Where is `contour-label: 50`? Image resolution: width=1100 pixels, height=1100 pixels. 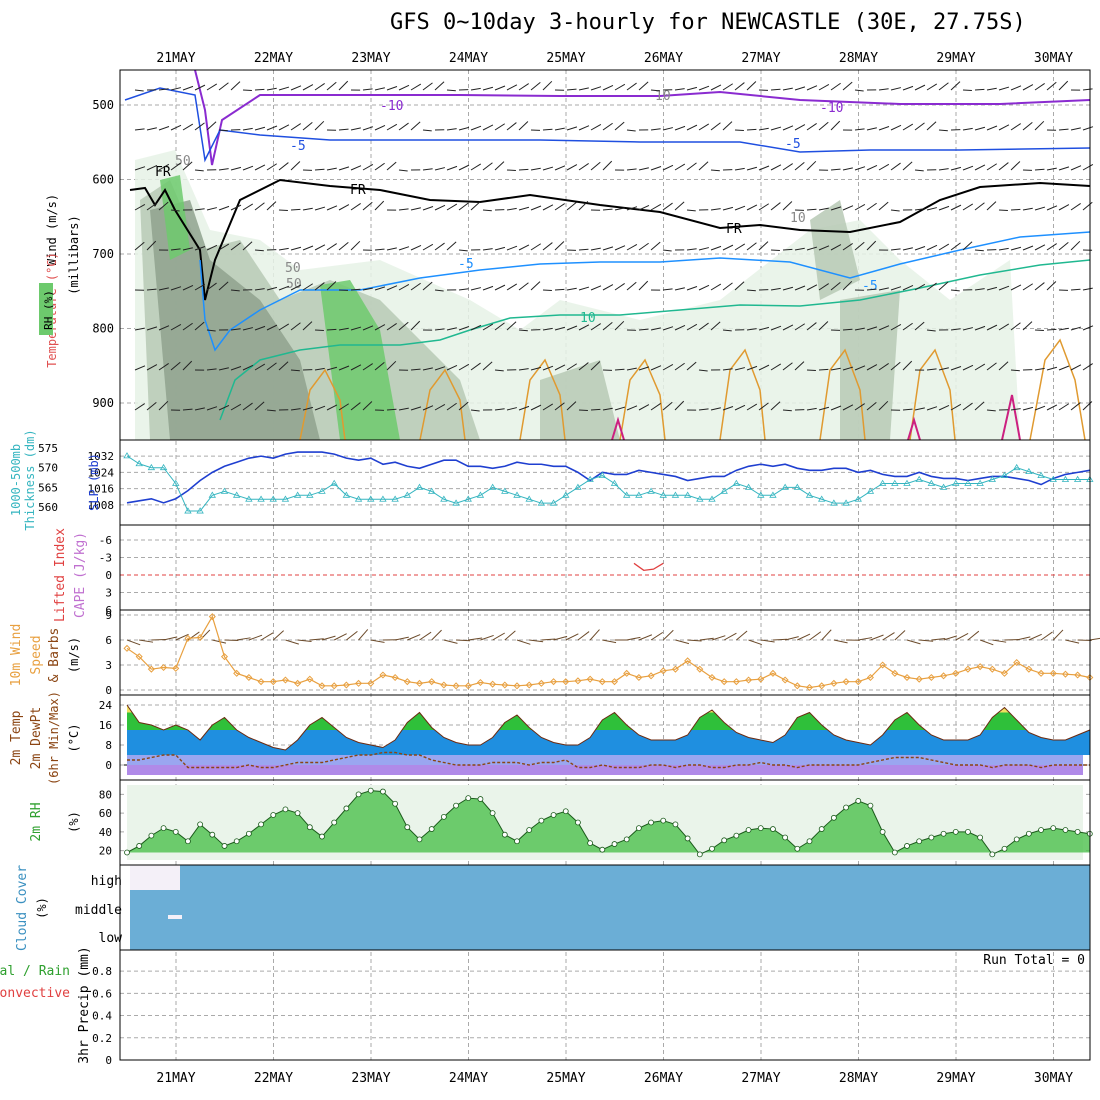 contour-label: 50 is located at coordinates (294, 284).